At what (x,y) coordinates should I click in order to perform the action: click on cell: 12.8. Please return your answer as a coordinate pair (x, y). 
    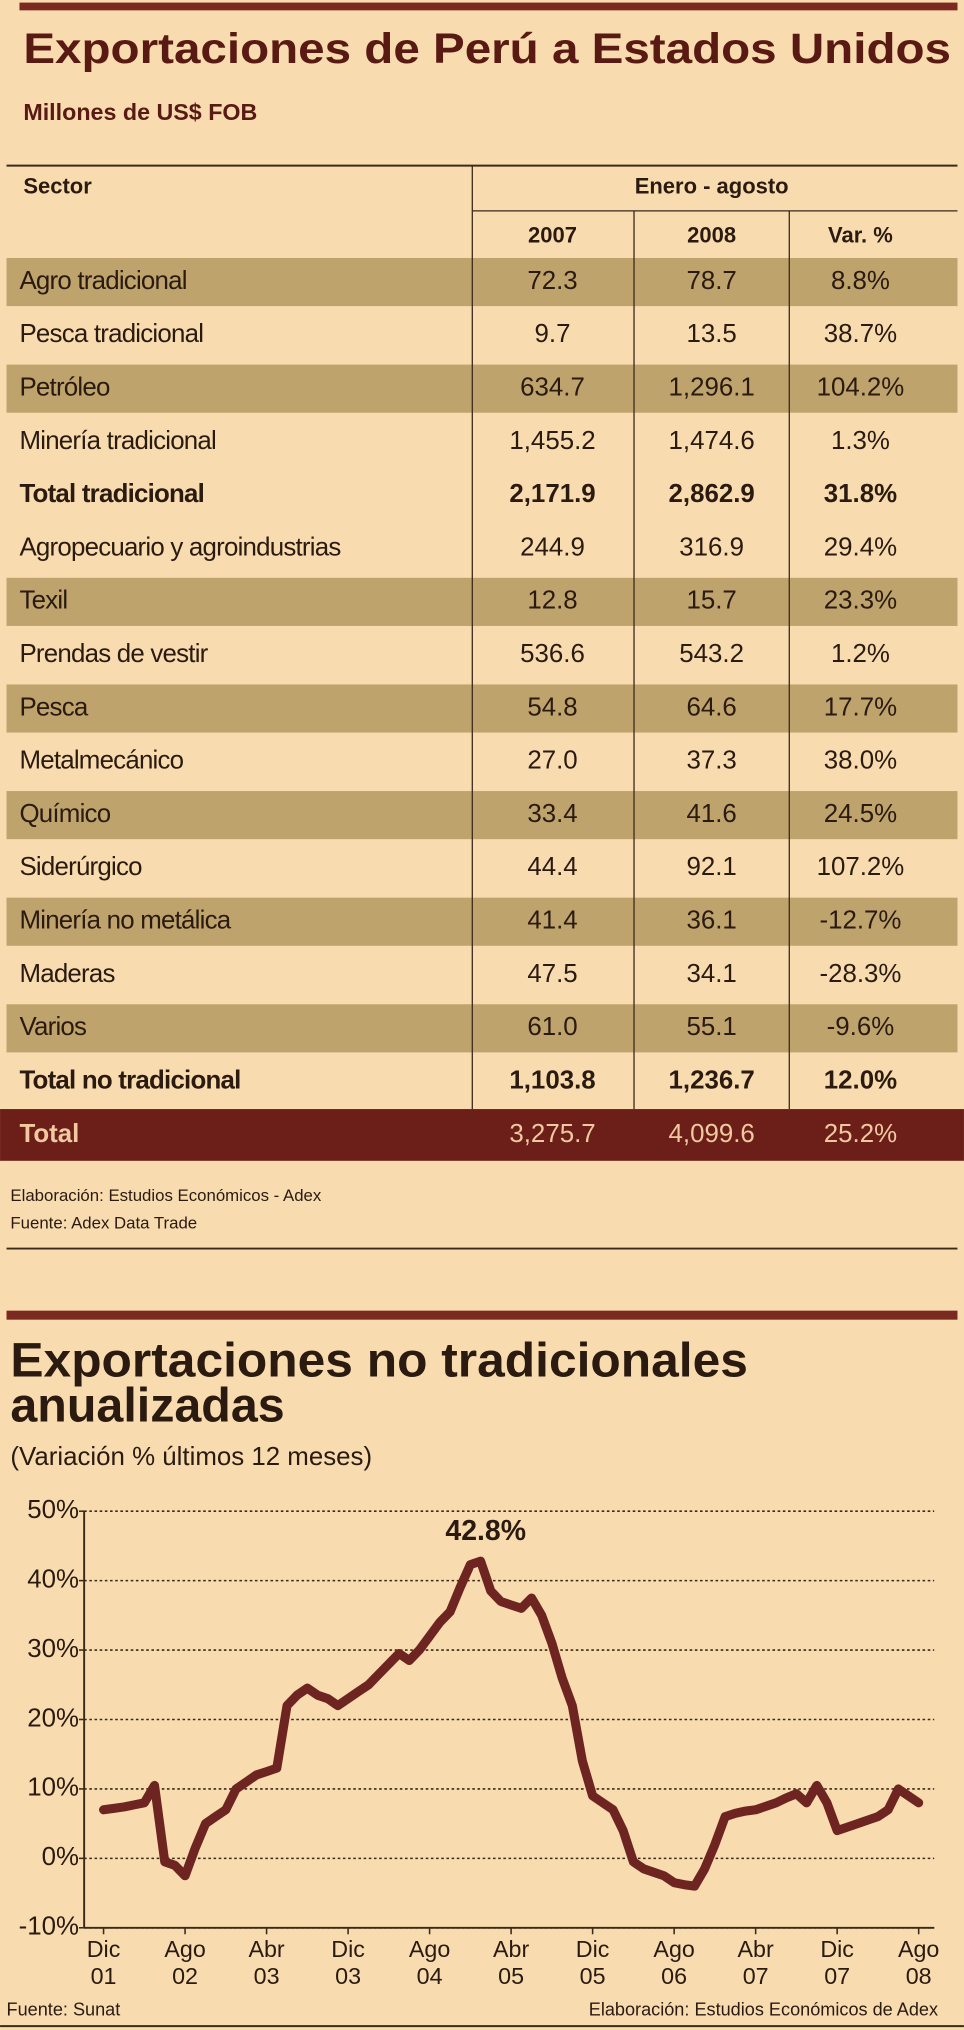
    Looking at the image, I should click on (552, 601).